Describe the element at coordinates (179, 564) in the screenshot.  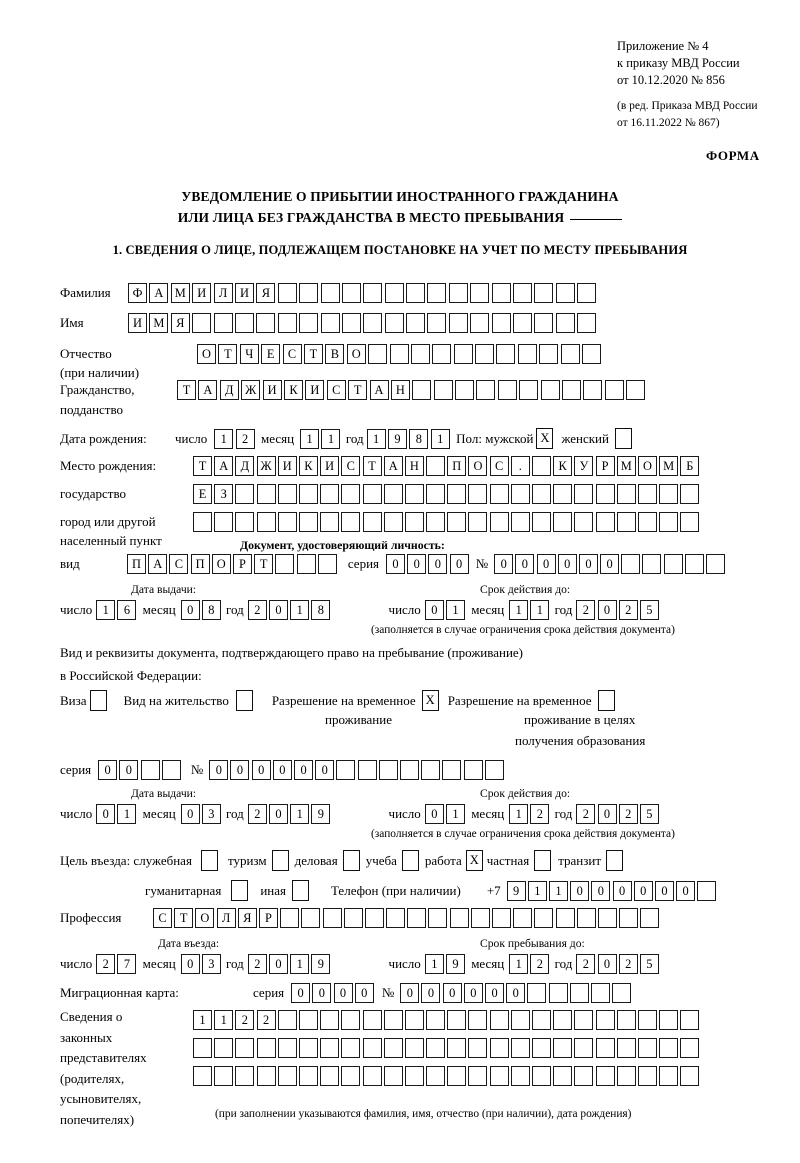
I see `char-cell: С` at that location.